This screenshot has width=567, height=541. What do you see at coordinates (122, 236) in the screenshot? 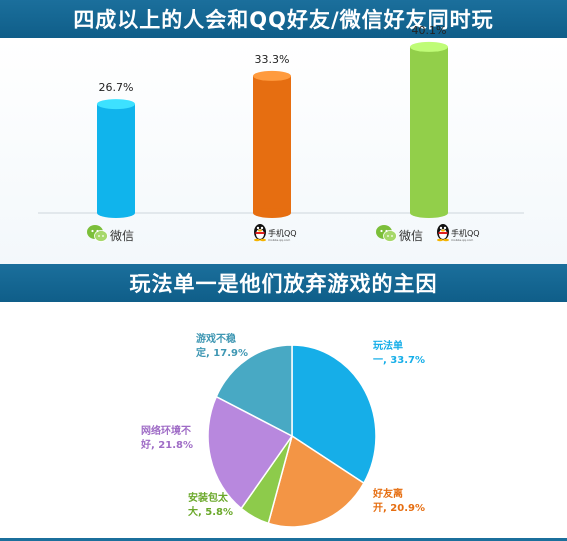
I see `category-1-label: 微信` at bounding box center [122, 236].